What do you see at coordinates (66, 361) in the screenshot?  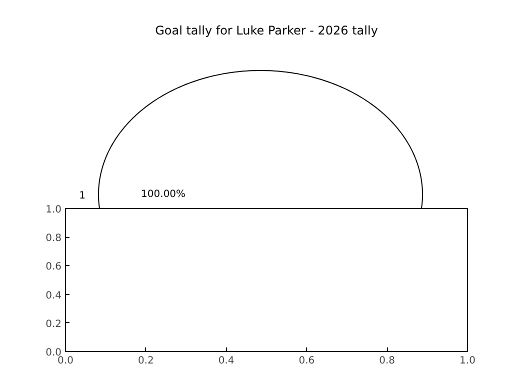 I see `x-tick-label: 0.0` at bounding box center [66, 361].